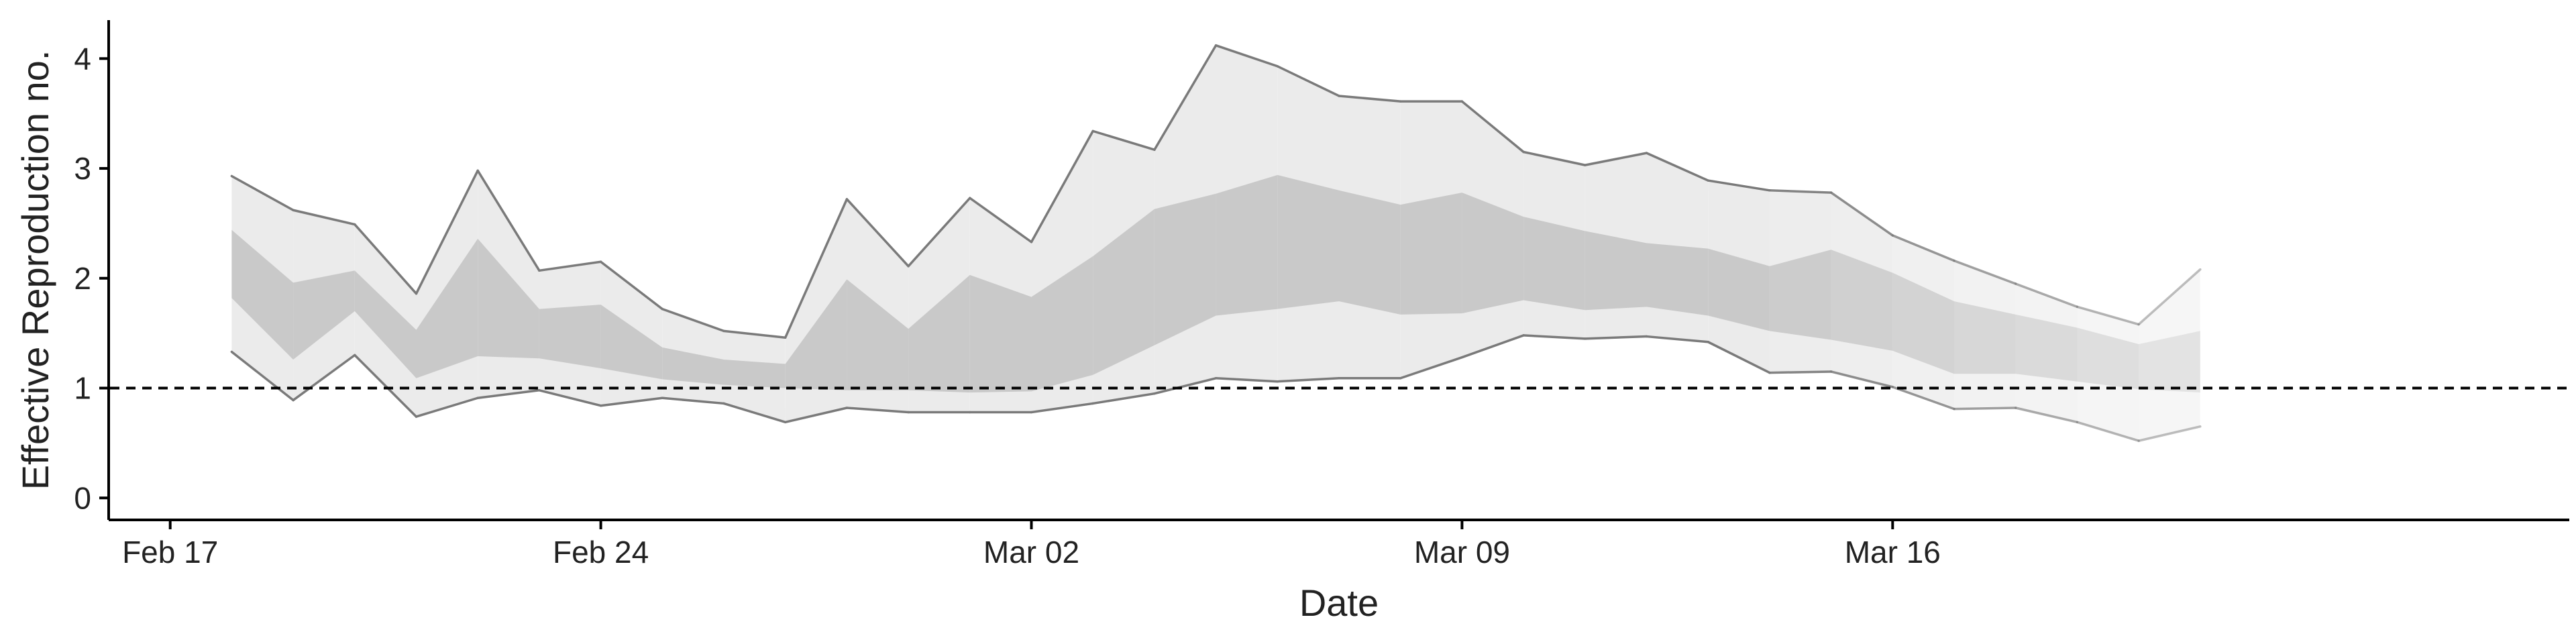 This screenshot has width=2576, height=644. What do you see at coordinates (82, 58) in the screenshot?
I see `y-tick-label: 4` at bounding box center [82, 58].